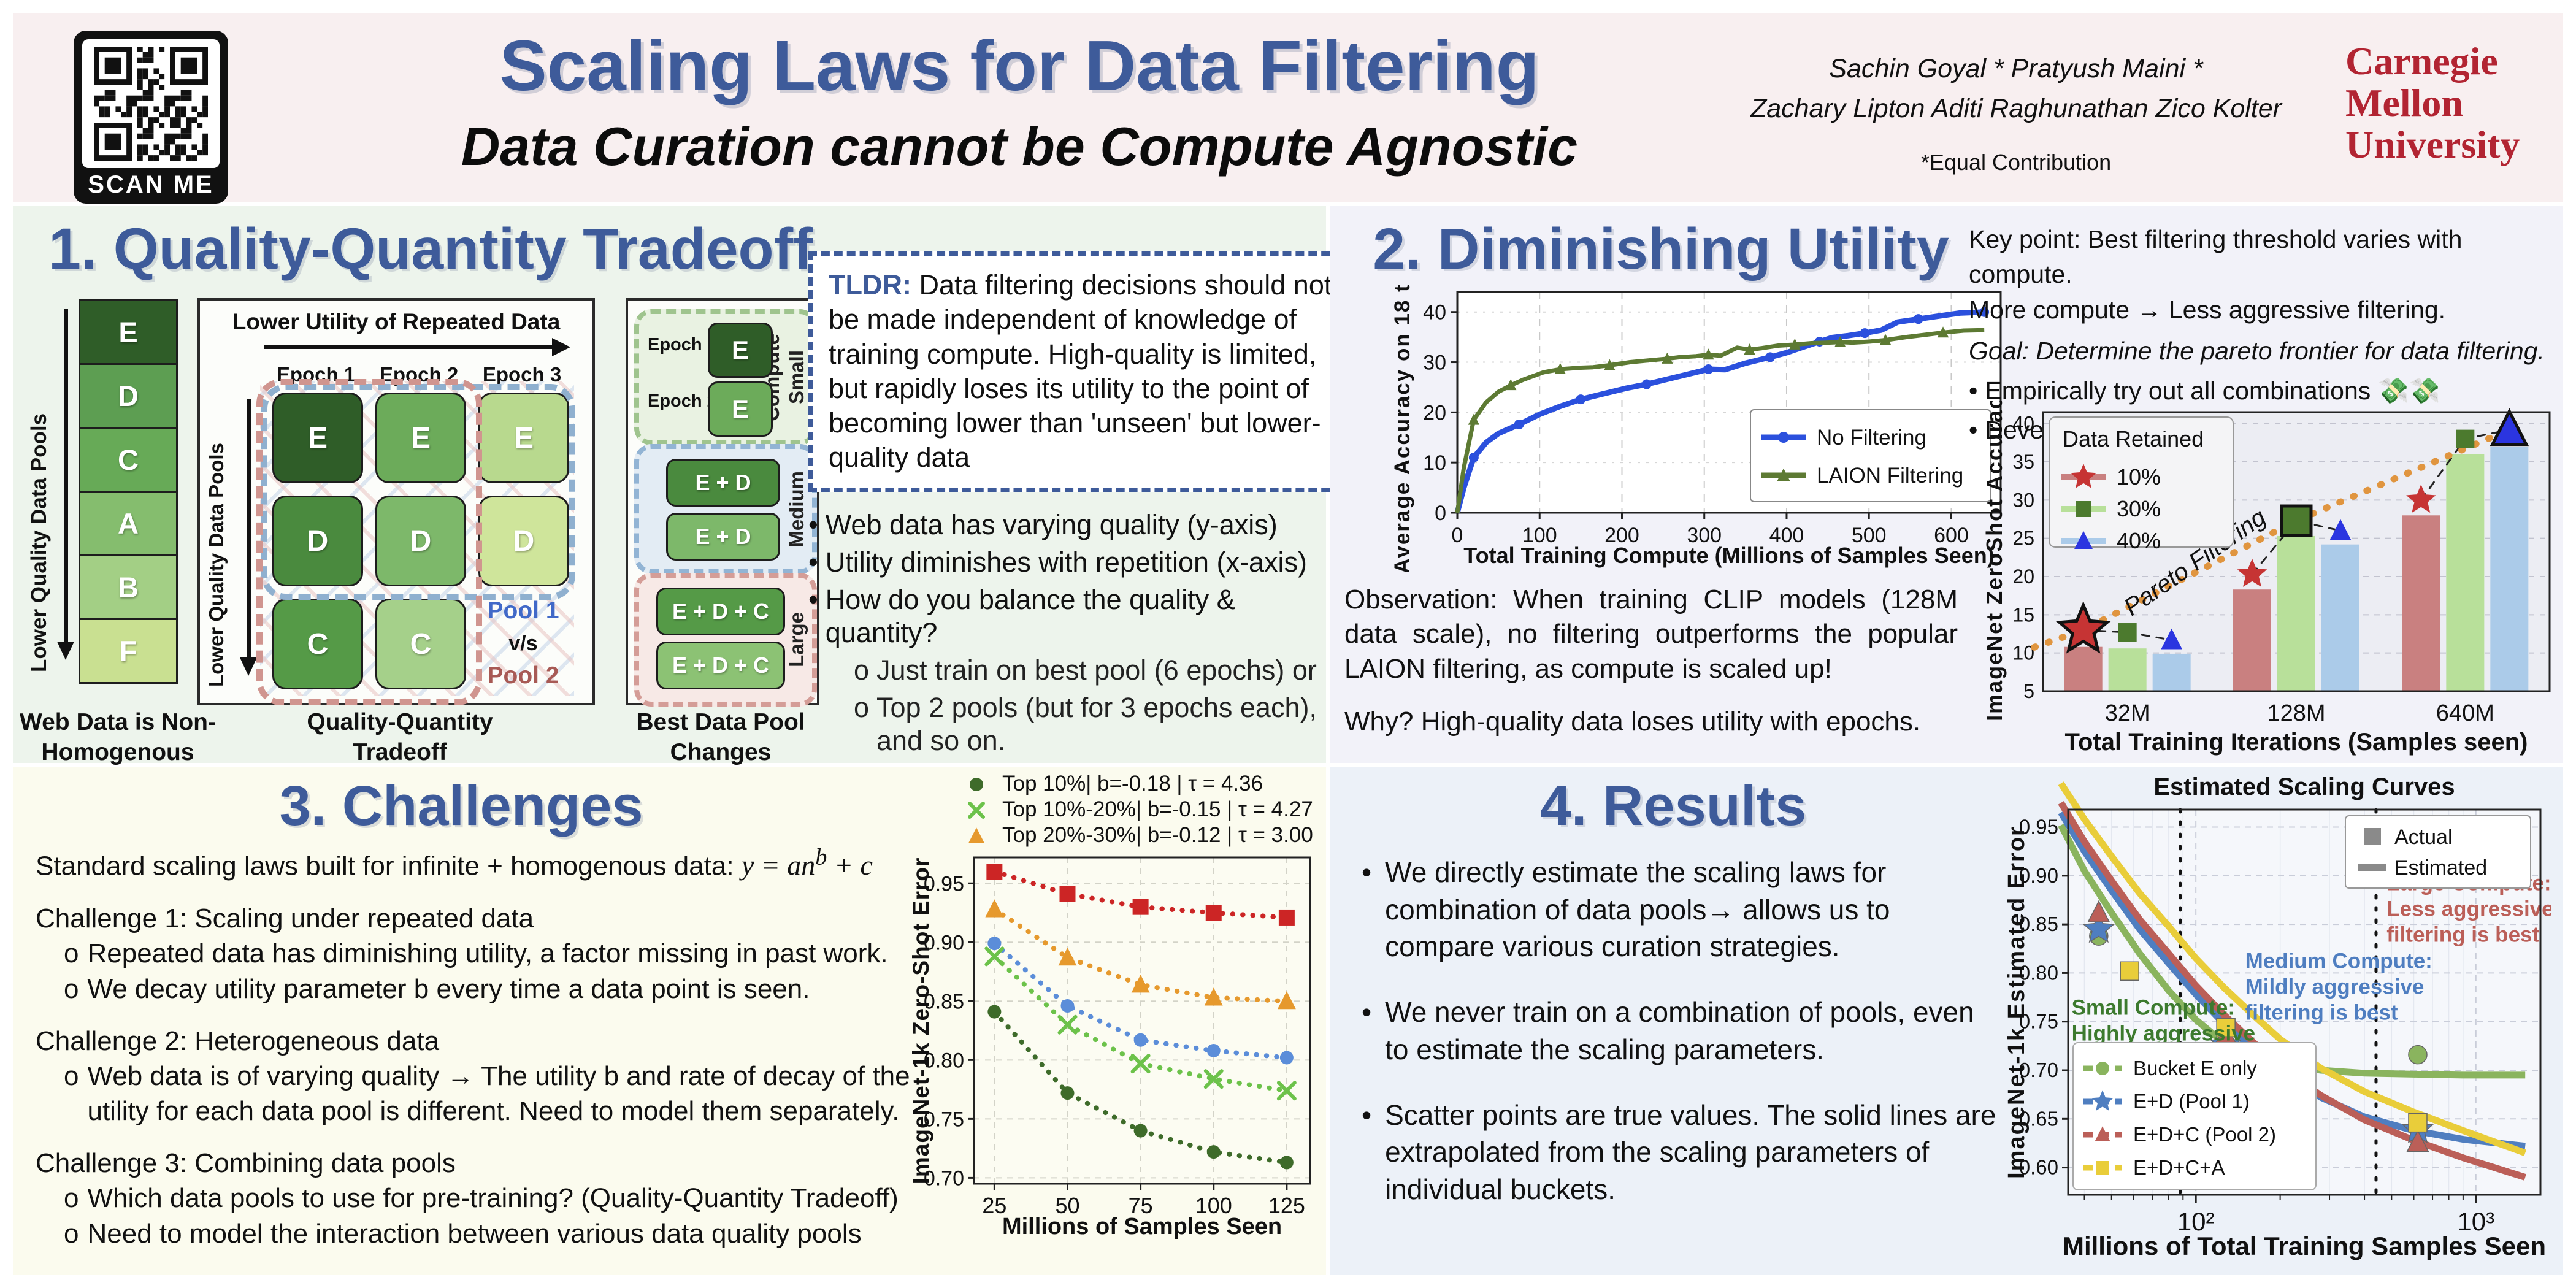 The width and height of the screenshot is (2576, 1288). I want to click on svg-text: E+D (Pool 1), so click(2191, 1101).